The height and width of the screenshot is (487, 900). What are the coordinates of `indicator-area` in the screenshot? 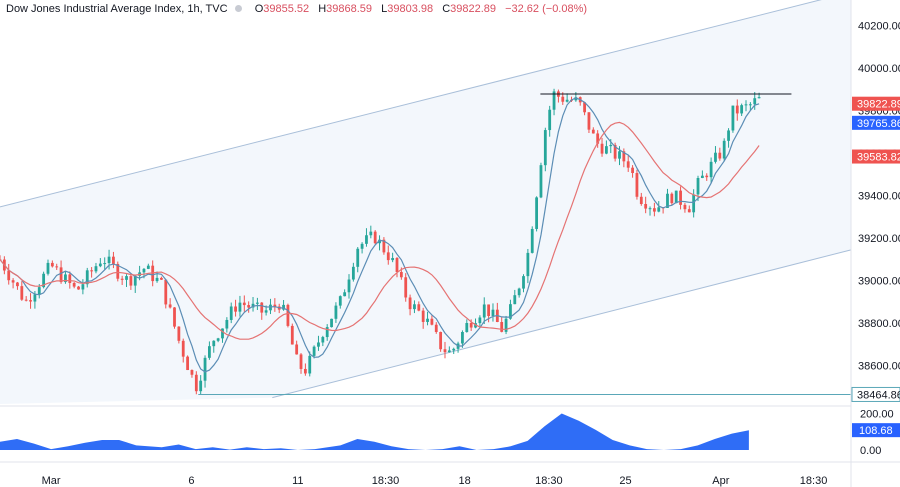 It's located at (374, 432).